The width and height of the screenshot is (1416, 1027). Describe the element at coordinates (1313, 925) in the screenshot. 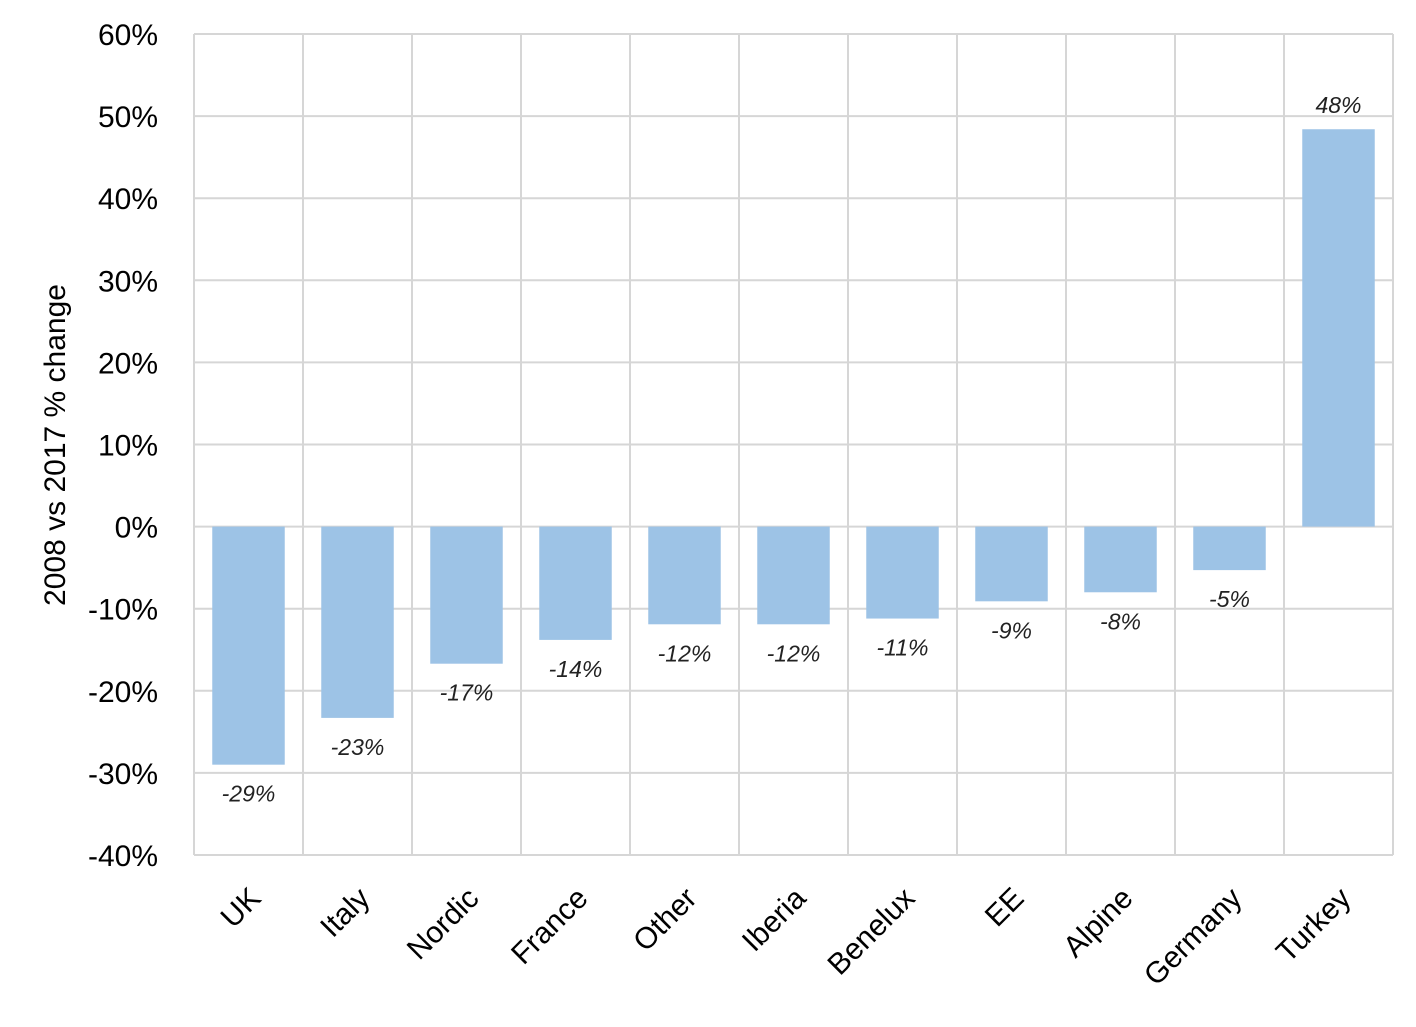

I see `x-category-label: Turkey` at that location.